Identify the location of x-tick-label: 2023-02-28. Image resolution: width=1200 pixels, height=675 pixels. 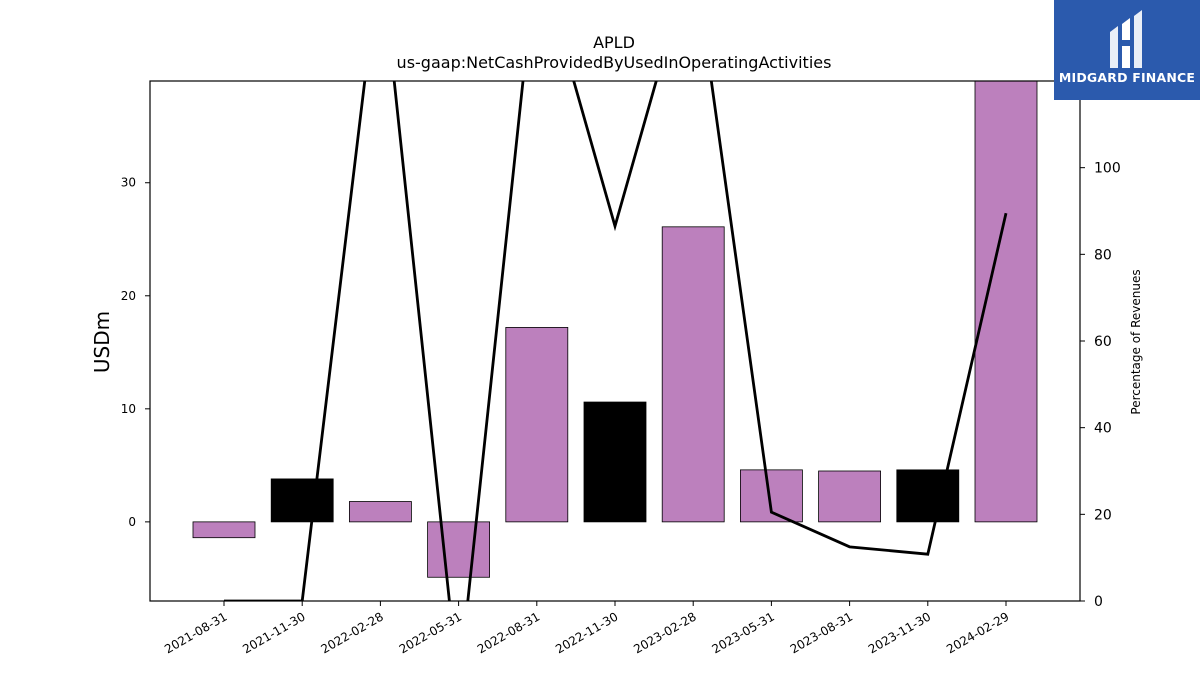
(664, 632).